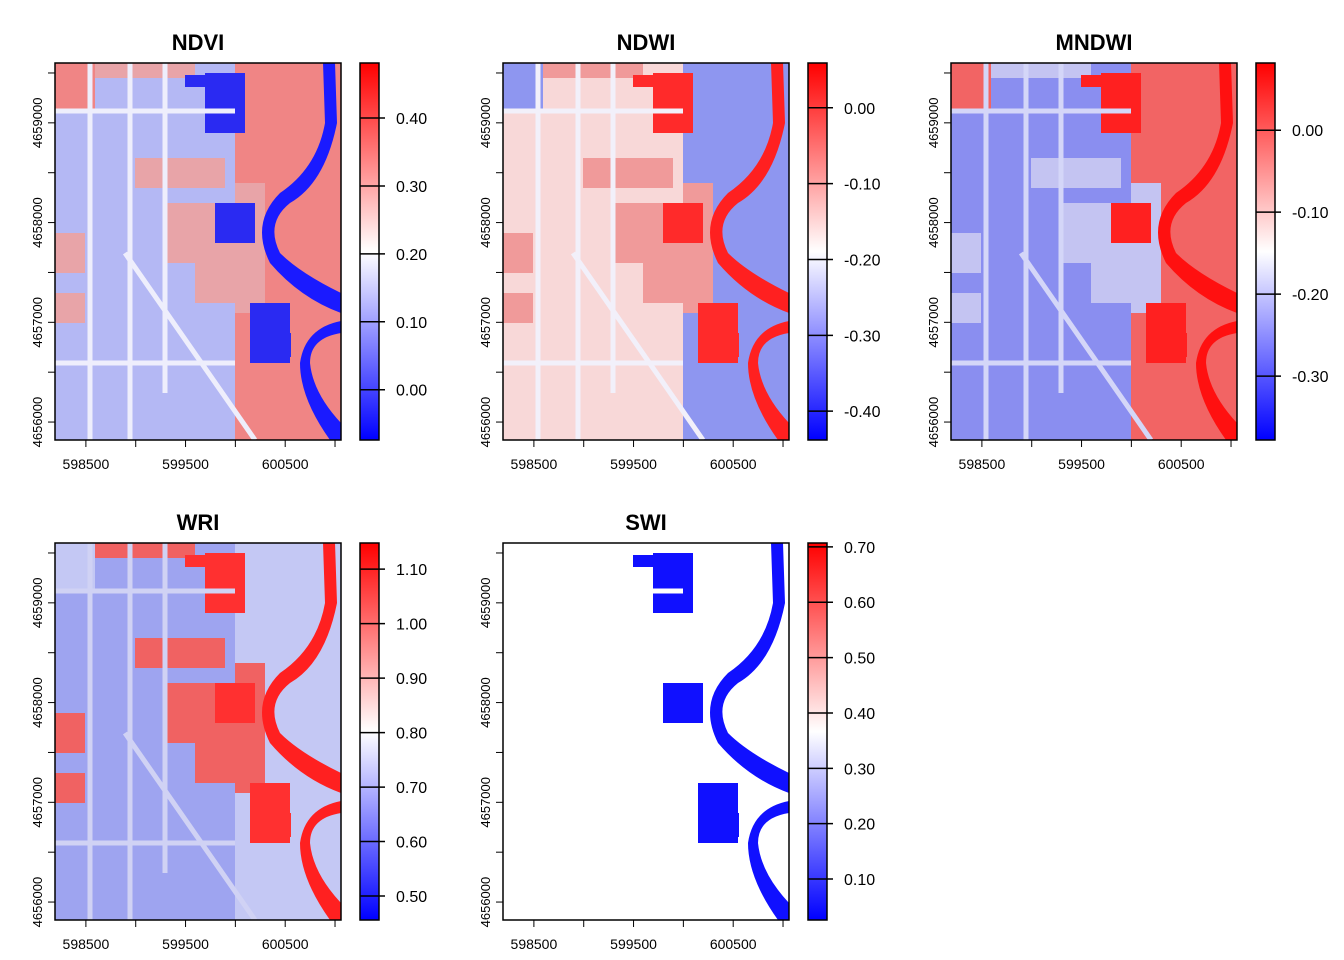 This screenshot has width=1344, height=960. What do you see at coordinates (411, 323) in the screenshot?
I see `colorbar-tick-label: 0.10` at bounding box center [411, 323].